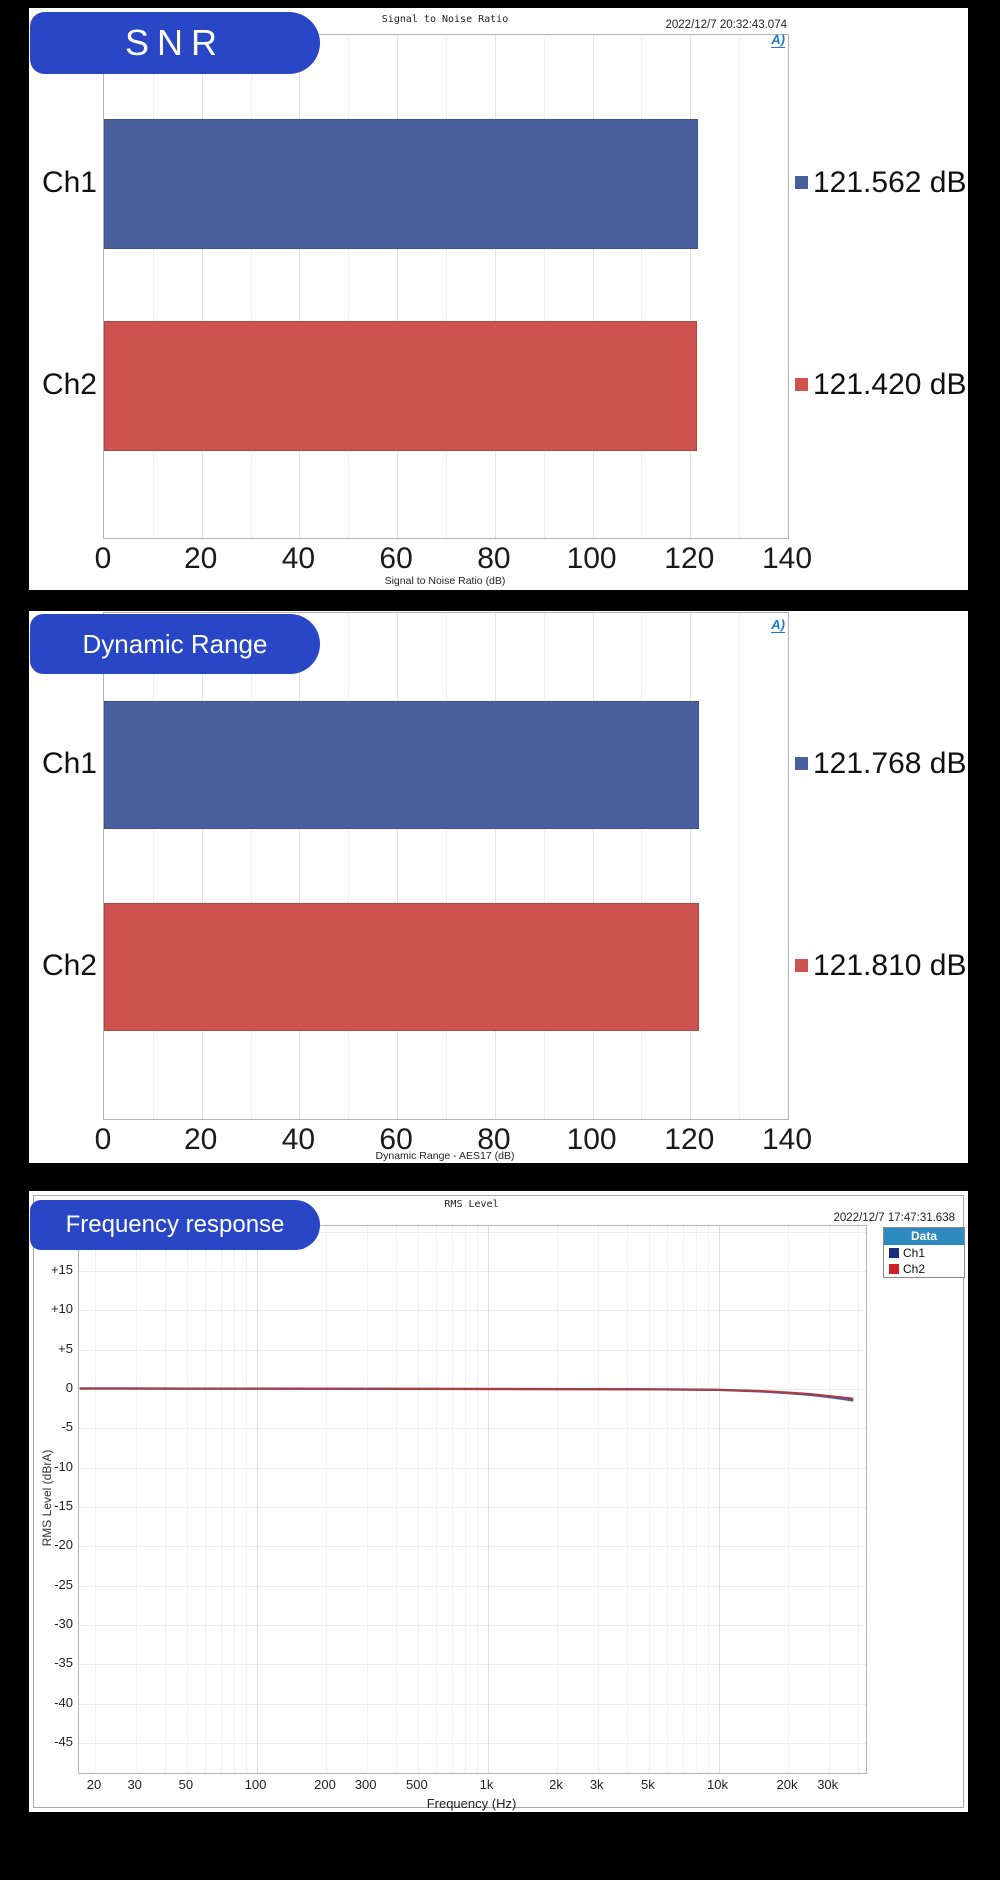 This screenshot has height=1880, width=1000. Describe the element at coordinates (298, 558) in the screenshot. I see `x-tick-label: 40` at that location.